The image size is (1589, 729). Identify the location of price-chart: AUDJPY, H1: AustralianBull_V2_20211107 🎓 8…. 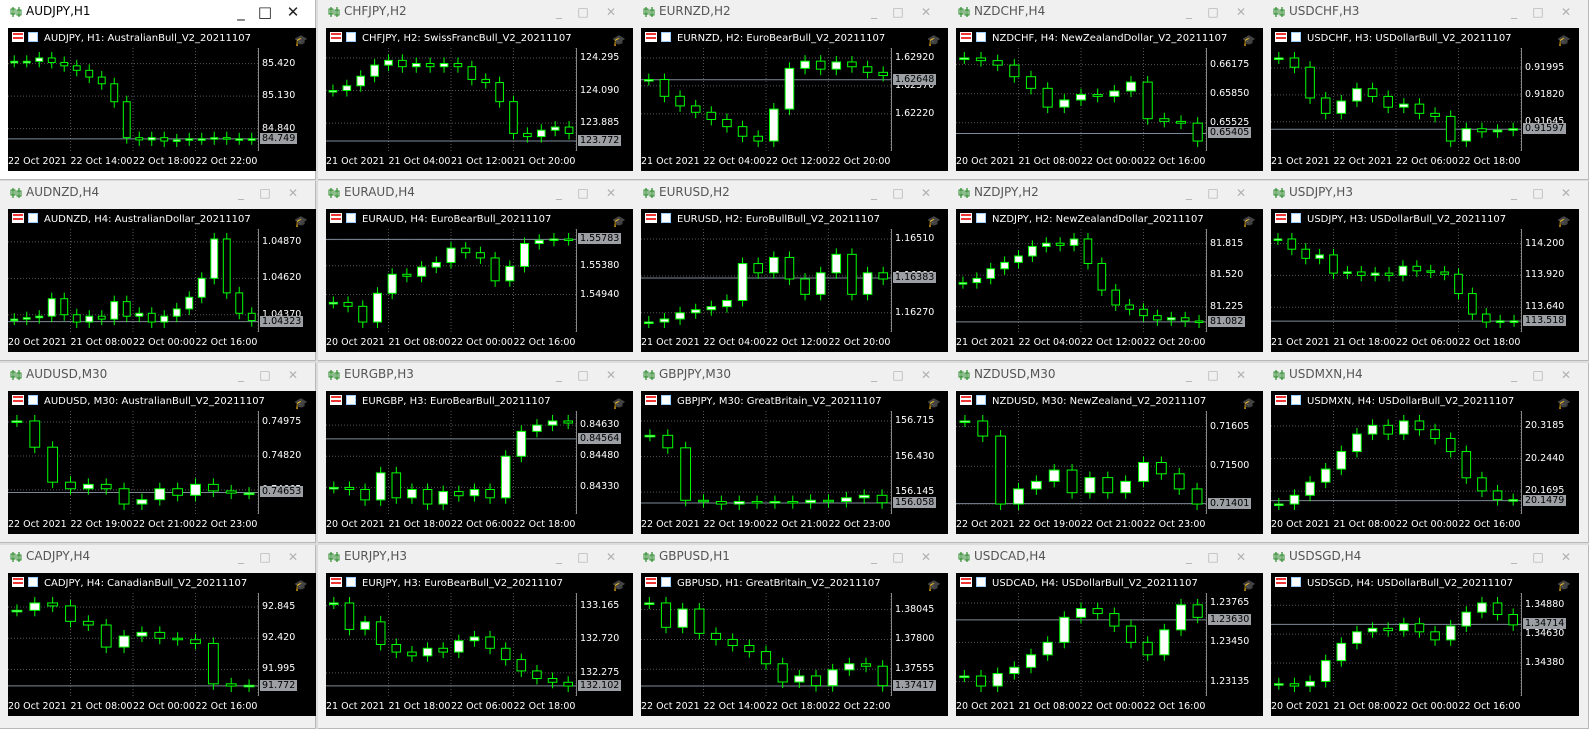
(162, 99).